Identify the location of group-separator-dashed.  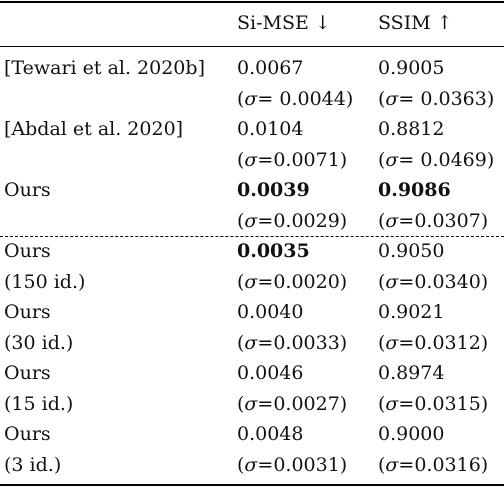
(252, 236).